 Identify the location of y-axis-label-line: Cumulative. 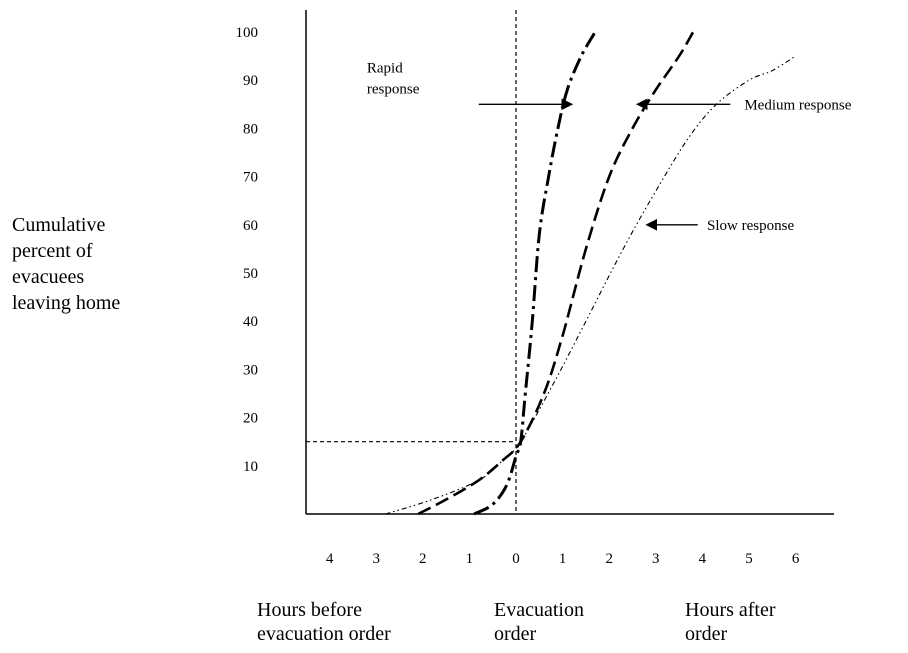
(59, 225).